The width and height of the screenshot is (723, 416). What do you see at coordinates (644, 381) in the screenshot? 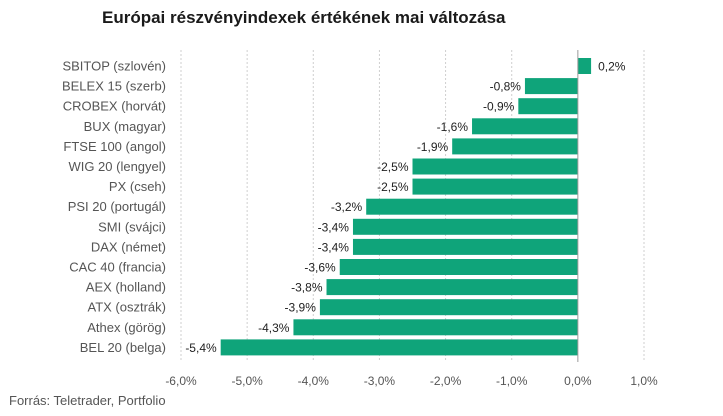
I see `x-tick-label: 1,0%` at bounding box center [644, 381].